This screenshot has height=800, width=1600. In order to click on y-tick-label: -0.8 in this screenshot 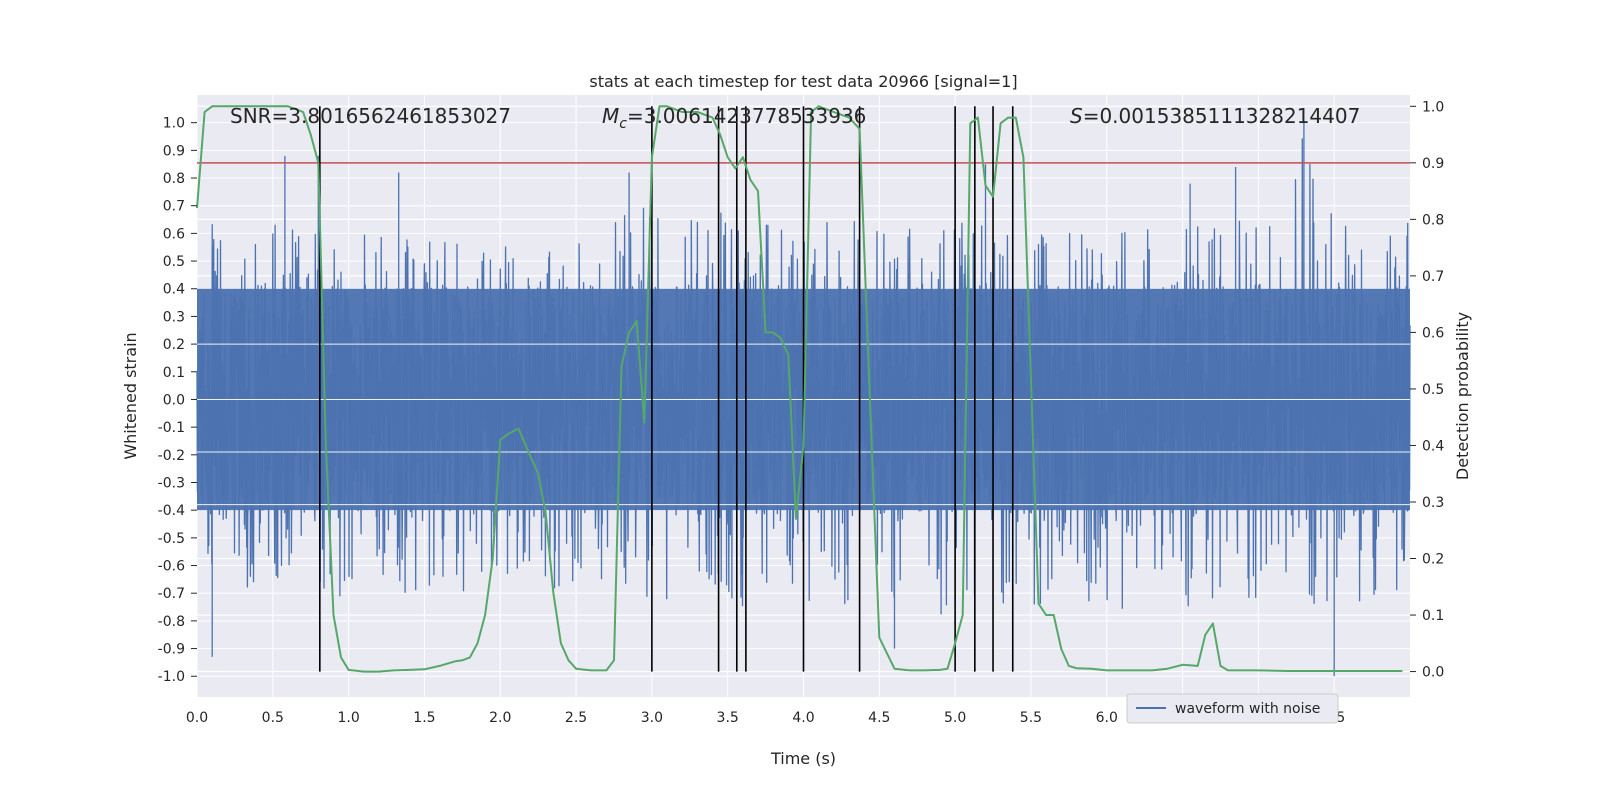, I will do `click(171, 622)`.